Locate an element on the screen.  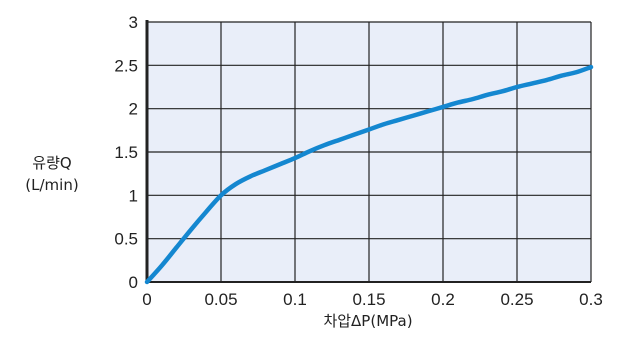
y-tick-label-4: 2 is located at coordinates (133, 109).